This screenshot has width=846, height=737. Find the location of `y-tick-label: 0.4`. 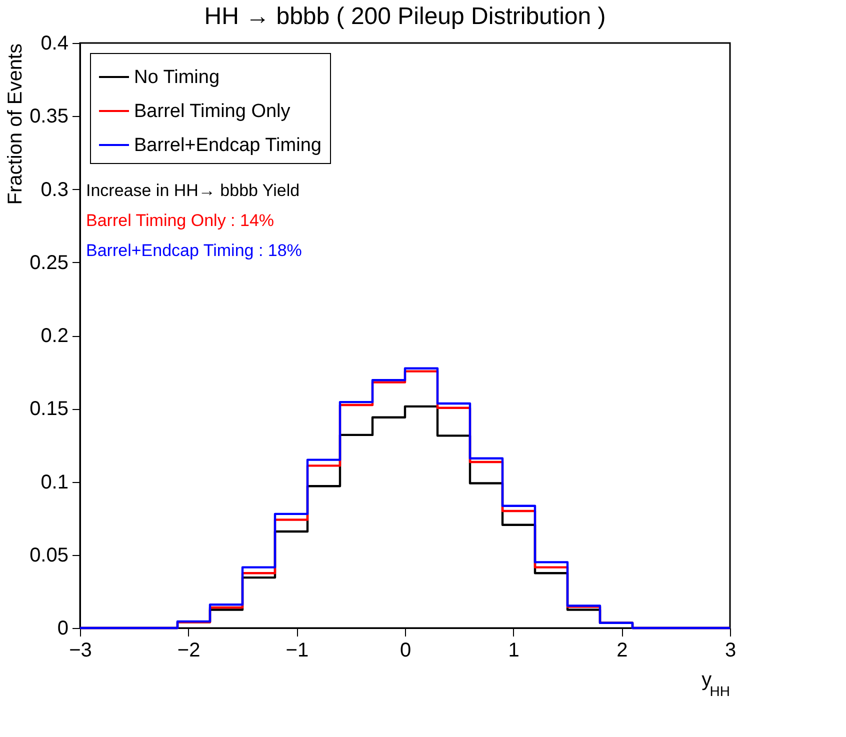

y-tick-label: 0.4 is located at coordinates (54, 43).